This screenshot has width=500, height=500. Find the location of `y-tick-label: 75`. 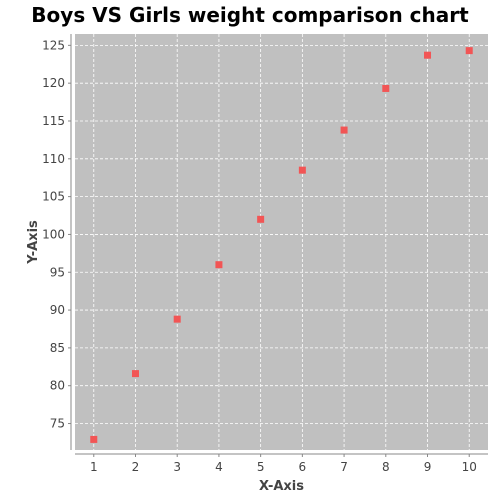

y-tick-label: 75 is located at coordinates (57, 424).